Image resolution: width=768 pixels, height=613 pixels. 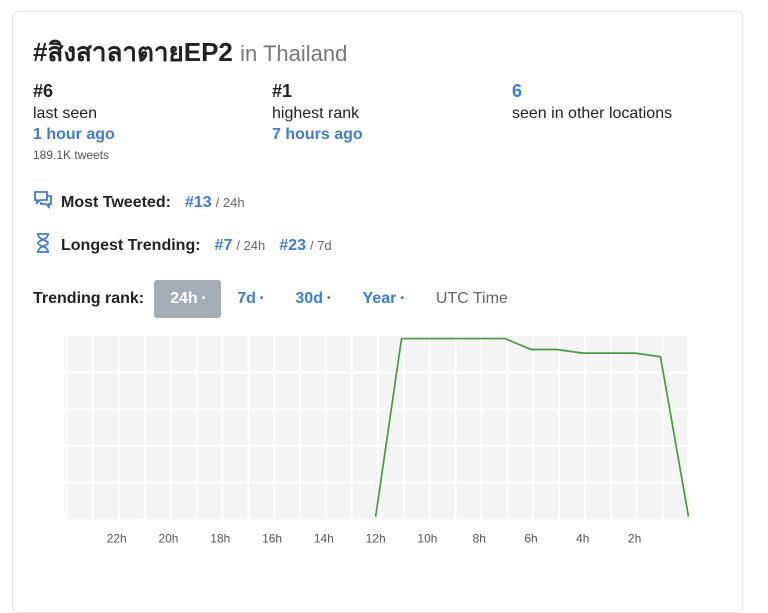 I want to click on tab-year: Year •, so click(x=383, y=298).